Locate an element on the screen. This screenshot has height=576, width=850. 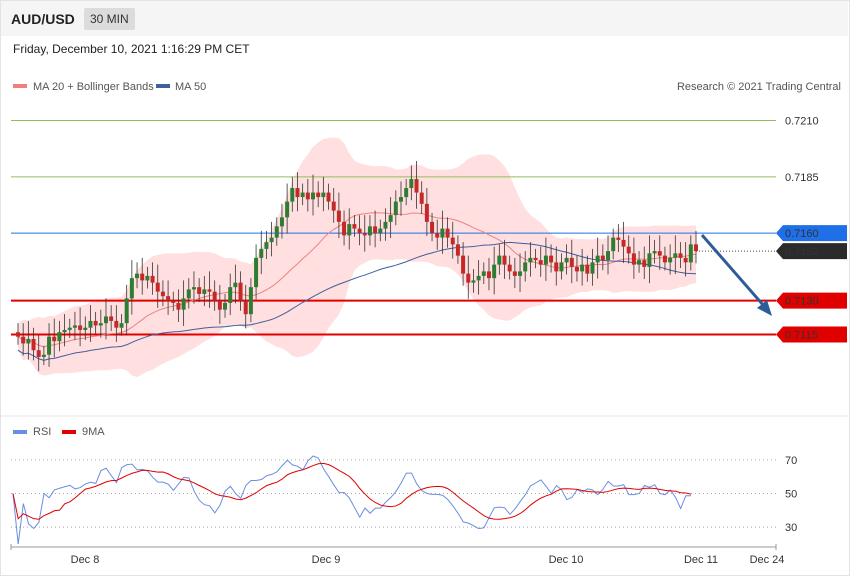
top-bar: AUD/USD 30 MIN is located at coordinates (424, 18).